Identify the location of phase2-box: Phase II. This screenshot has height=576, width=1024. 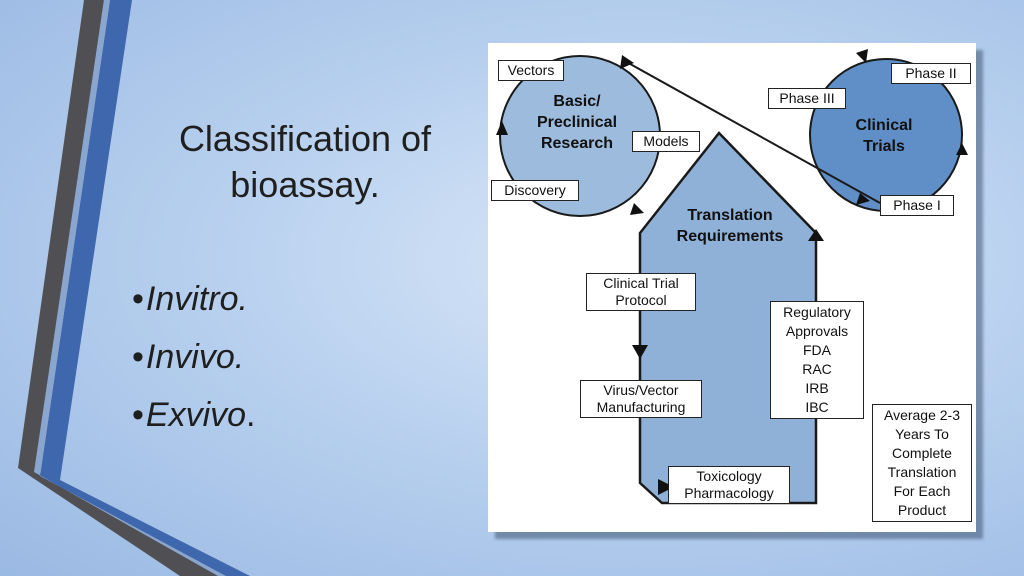
(931, 73).